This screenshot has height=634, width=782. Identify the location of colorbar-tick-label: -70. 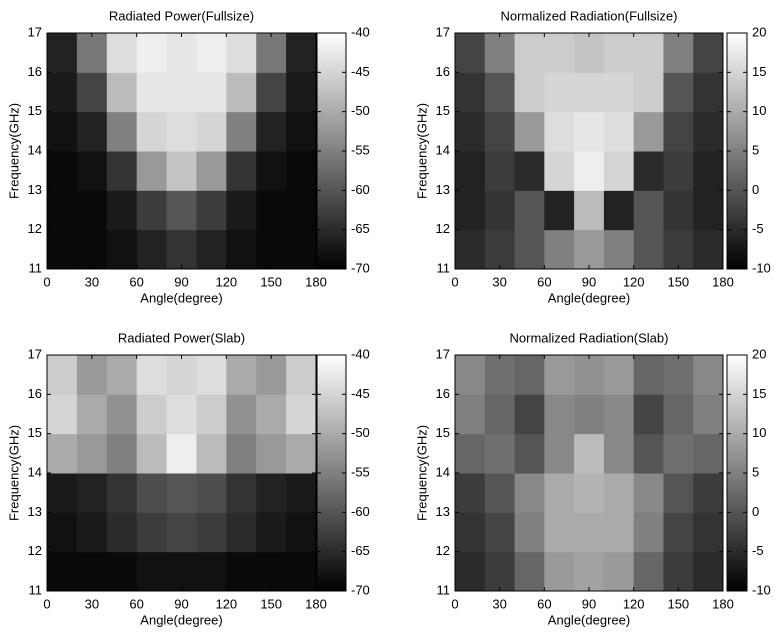
(360, 267).